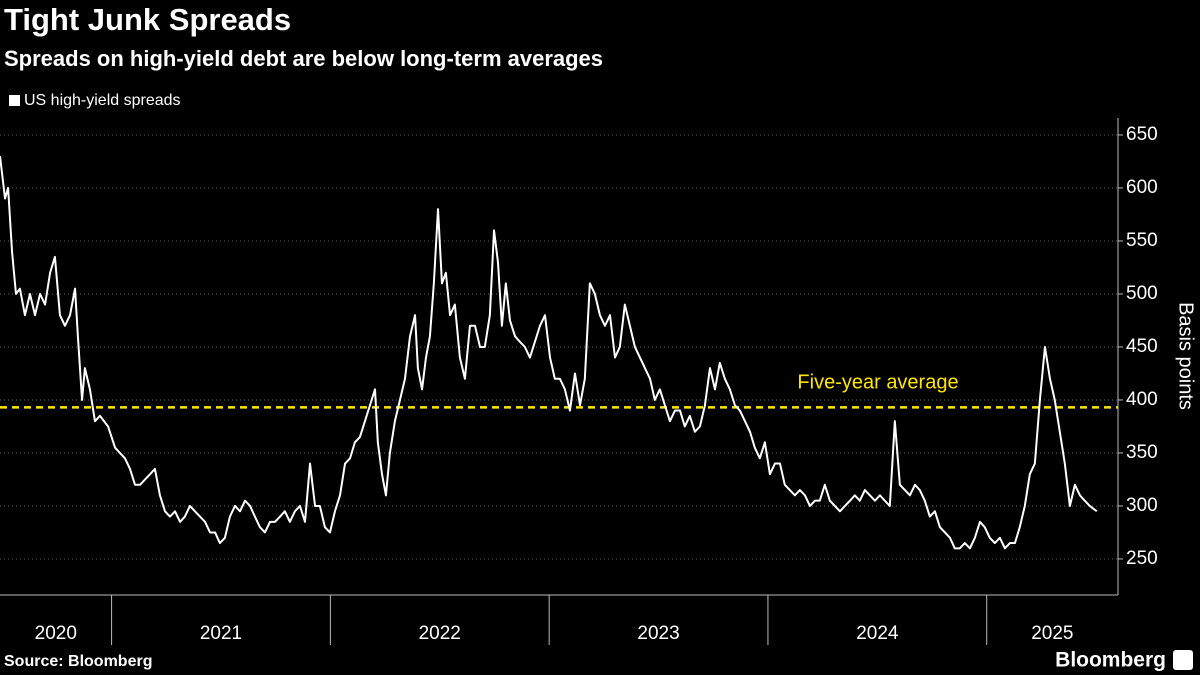  Describe the element at coordinates (1142, 505) in the screenshot. I see `y-tick-label: 300` at that location.